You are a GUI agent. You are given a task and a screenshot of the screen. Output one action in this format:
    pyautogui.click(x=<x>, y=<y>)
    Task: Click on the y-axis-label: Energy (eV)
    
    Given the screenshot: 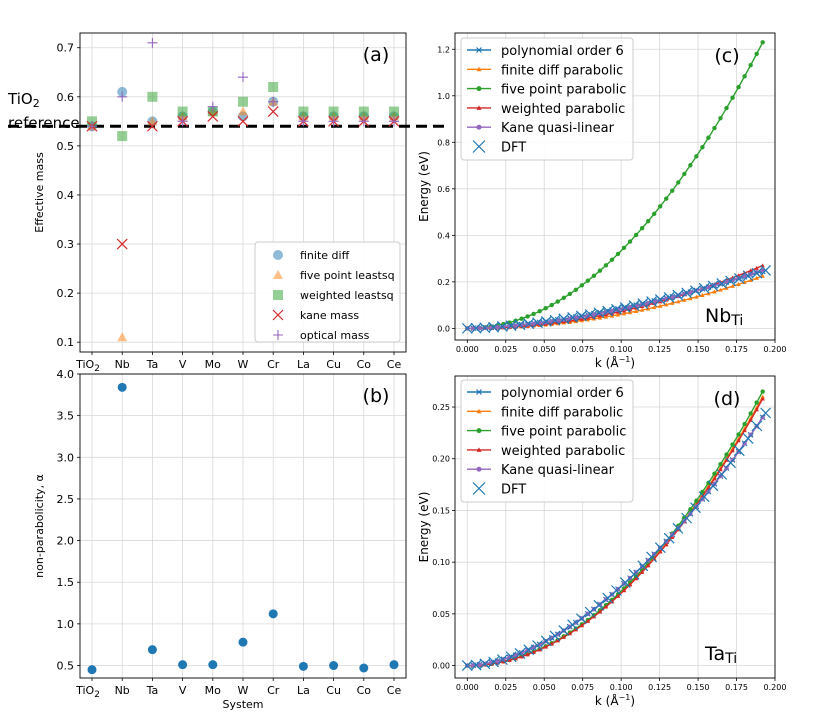 What is the action you would take?
    pyautogui.click(x=424, y=527)
    